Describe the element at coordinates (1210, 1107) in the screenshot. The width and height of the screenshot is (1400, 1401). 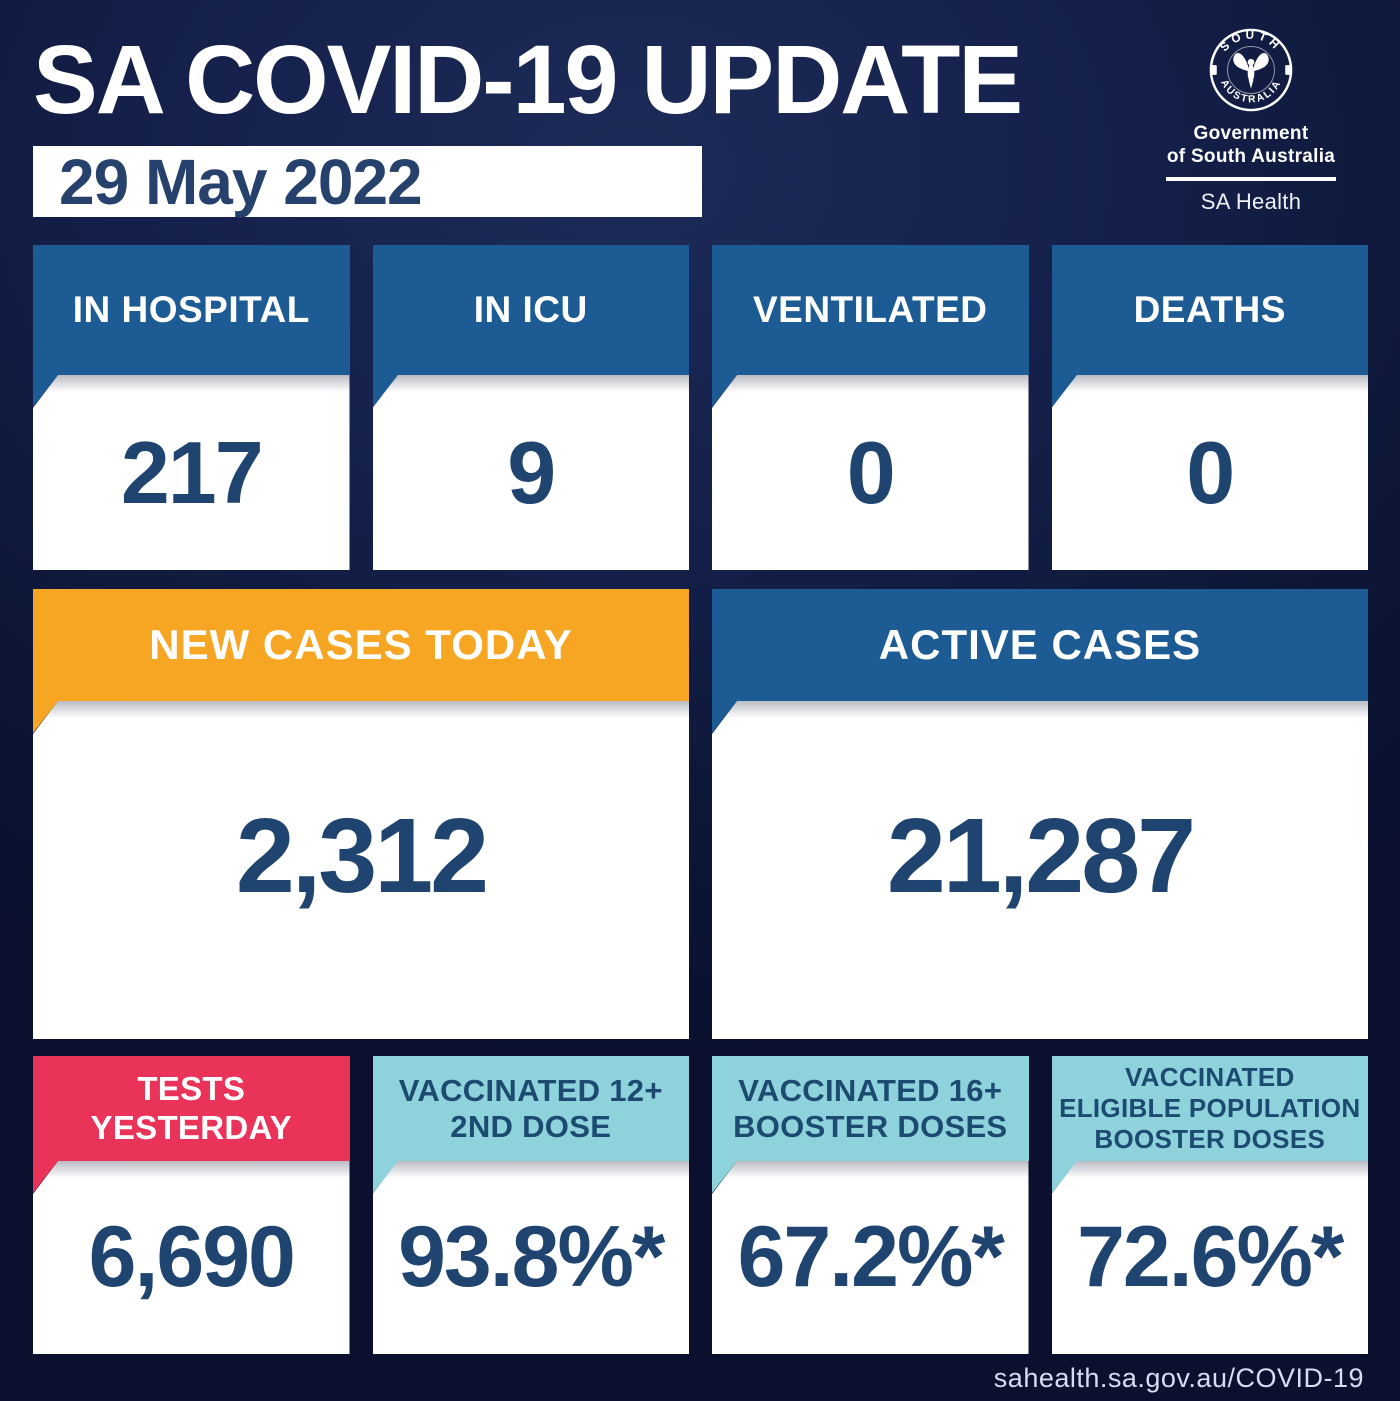
I see `stat-card-label-line: ELIGIBLE POPULATION` at that location.